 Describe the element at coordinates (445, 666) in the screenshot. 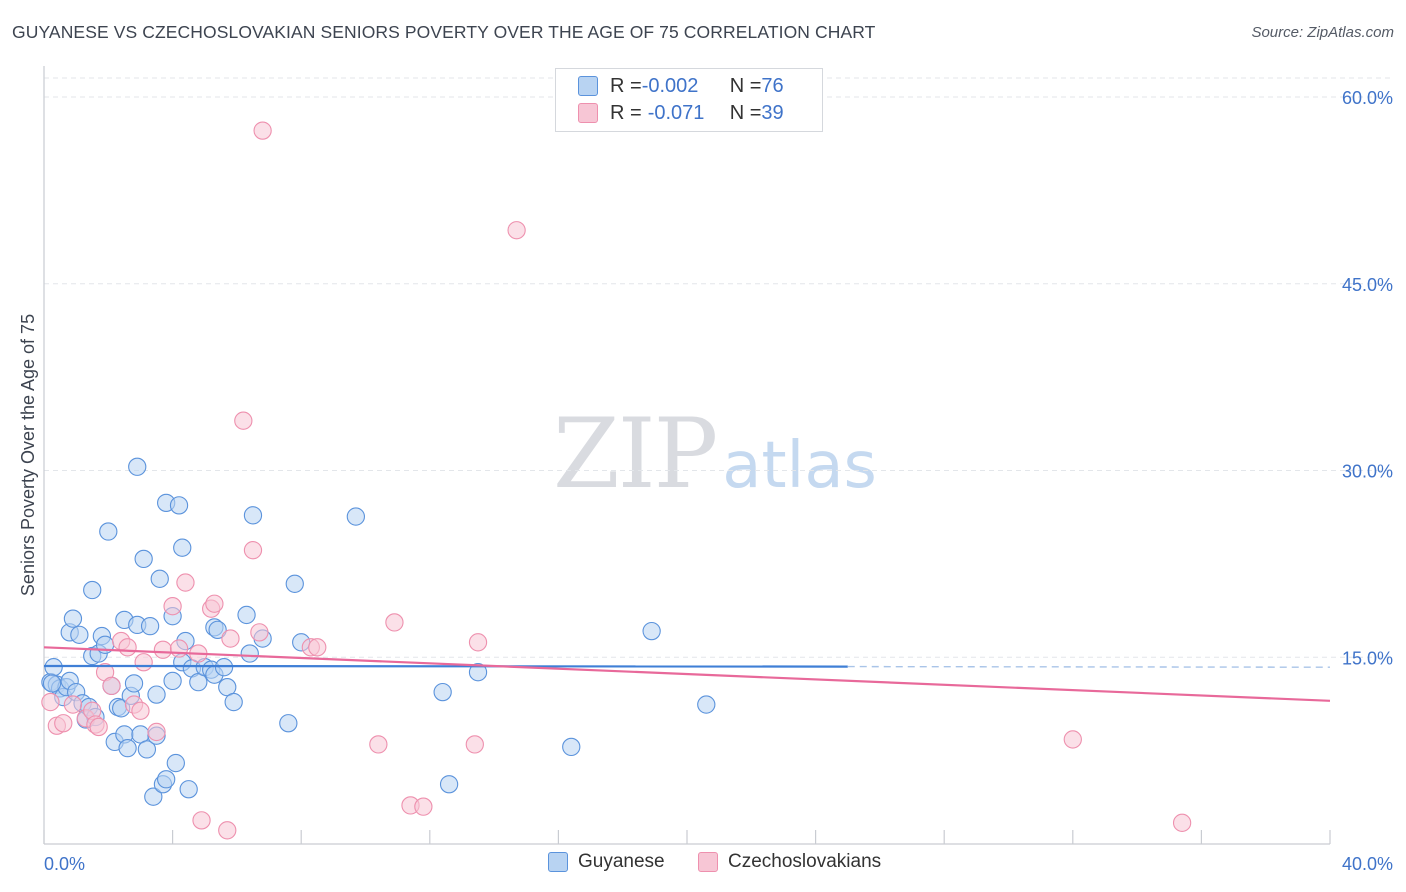

I see `trend-line-guyanese` at that location.